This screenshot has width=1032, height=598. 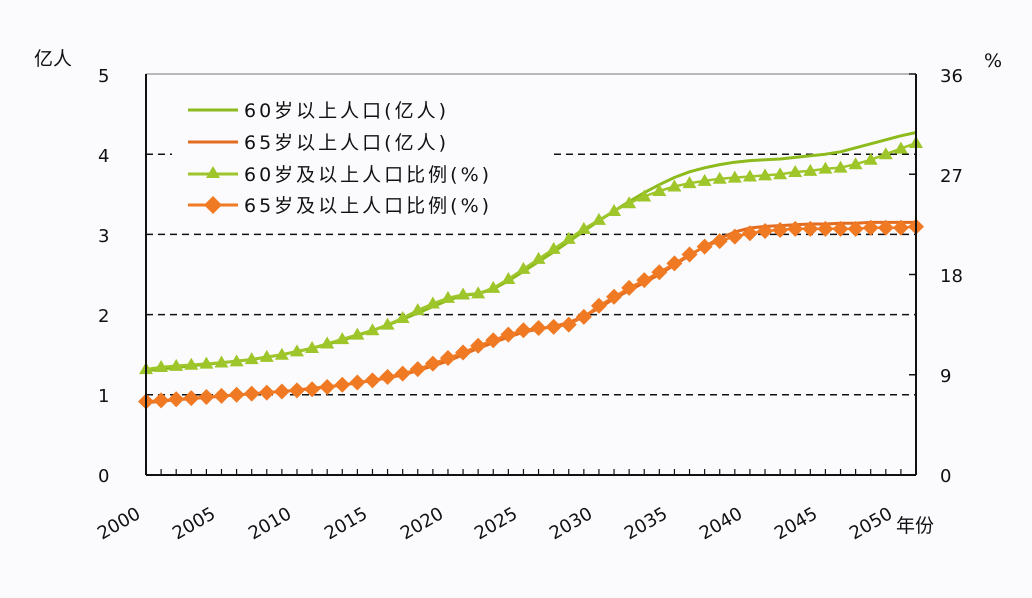 What do you see at coordinates (912, 274) in the screenshot?
I see `right-axis-ticks` at bounding box center [912, 274].